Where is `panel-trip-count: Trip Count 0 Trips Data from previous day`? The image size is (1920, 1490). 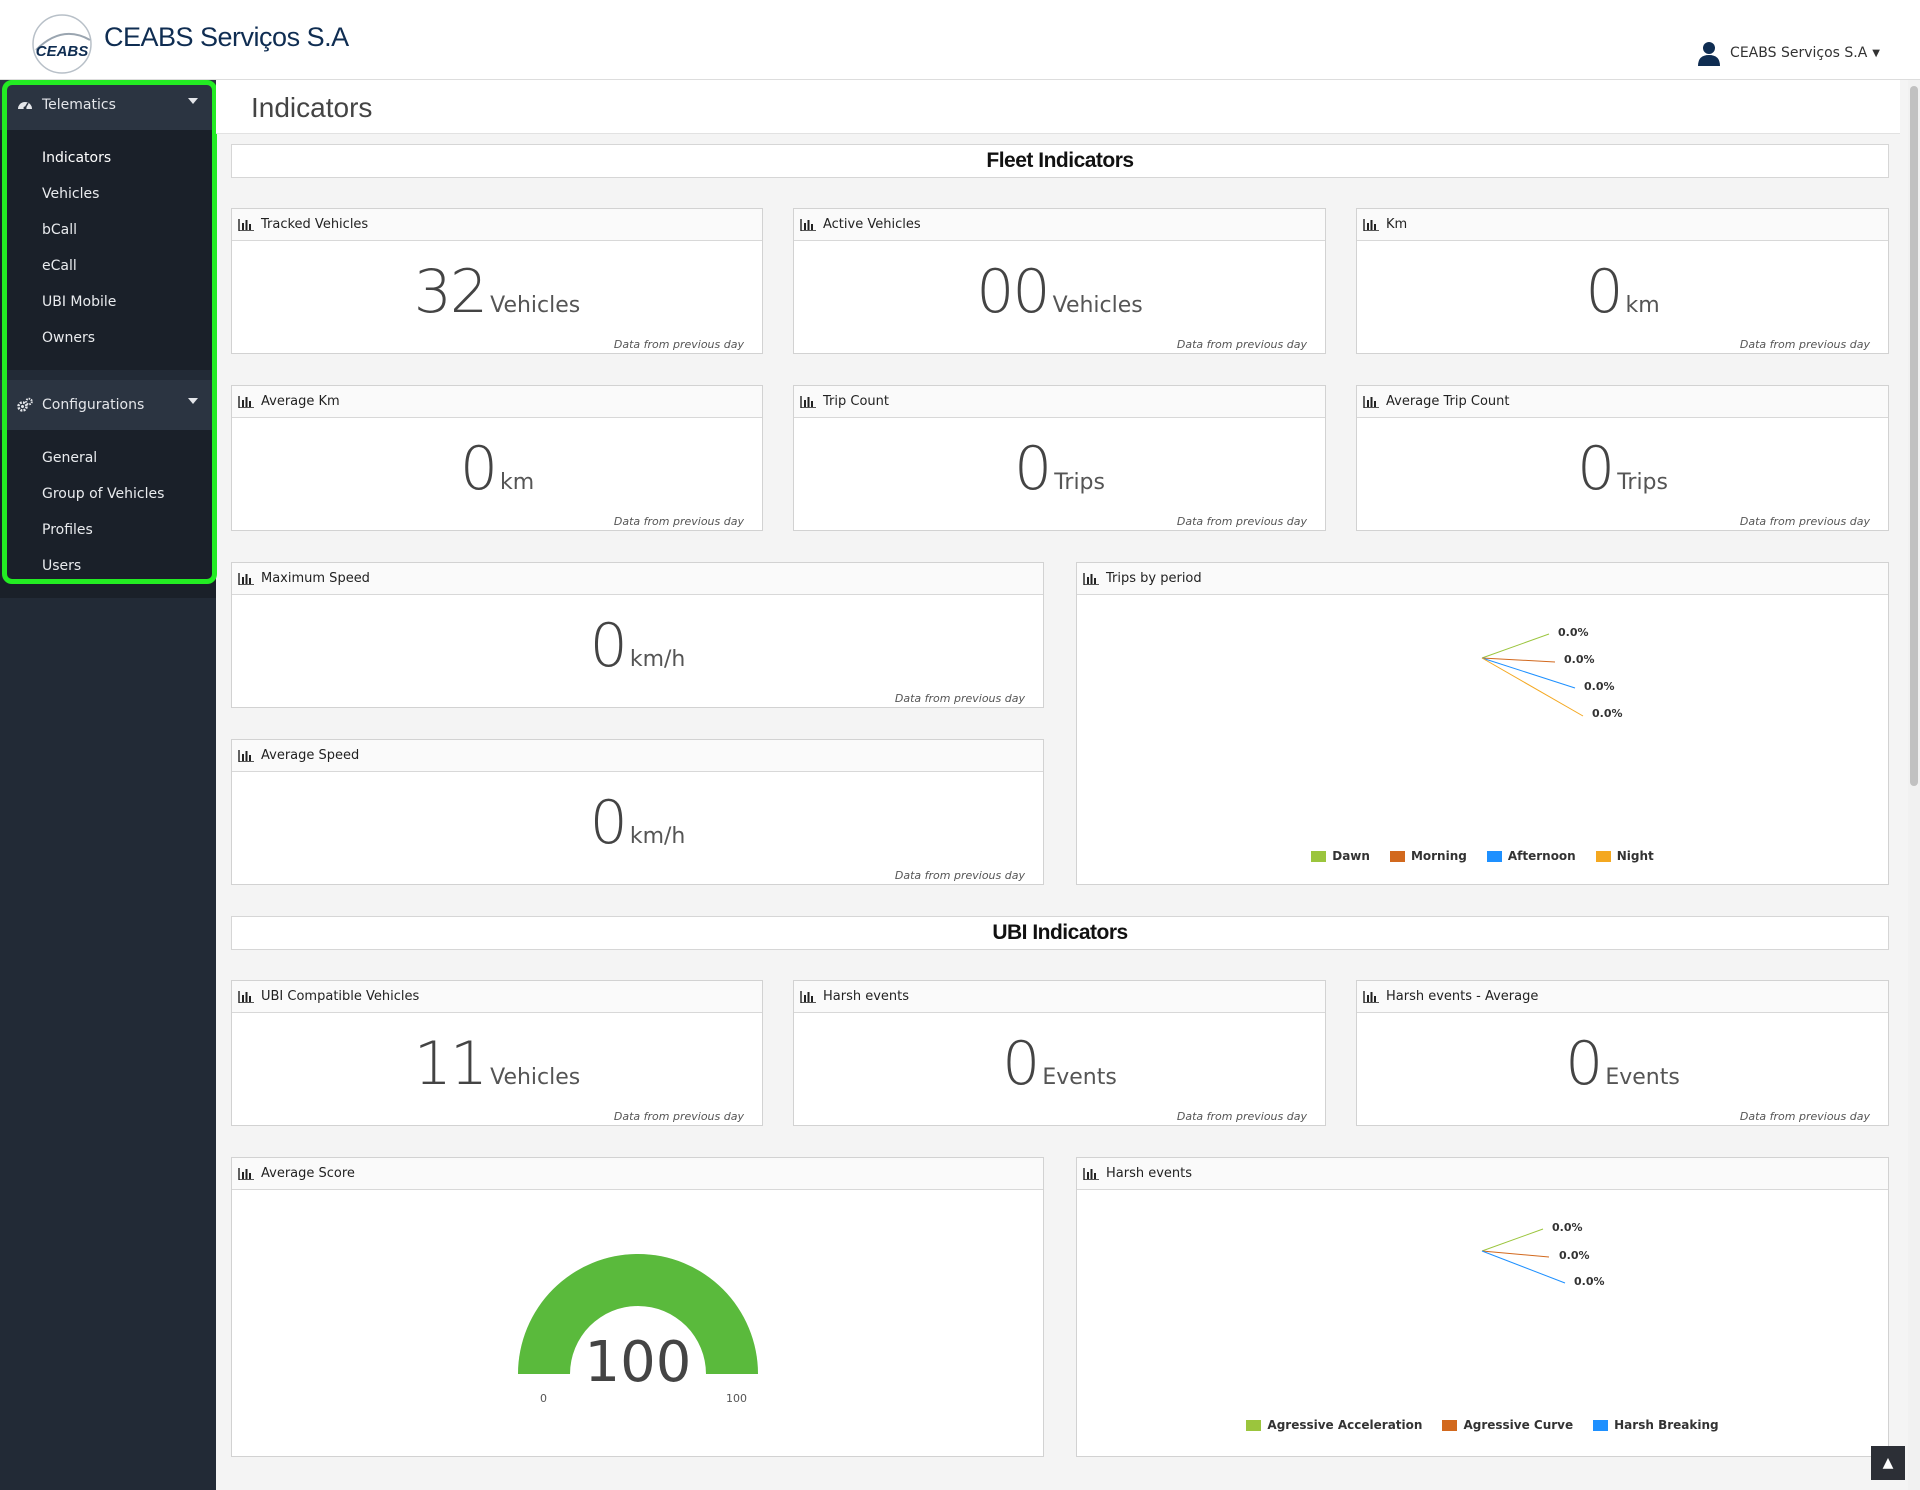
panel-trip-count: Trip Count 0 Trips Data from previous day is located at coordinates (1059, 458).